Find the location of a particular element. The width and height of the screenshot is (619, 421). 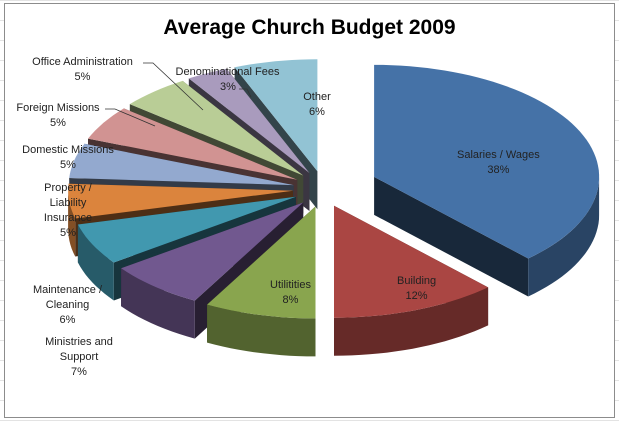

leader-lines is located at coordinates (178, 94).